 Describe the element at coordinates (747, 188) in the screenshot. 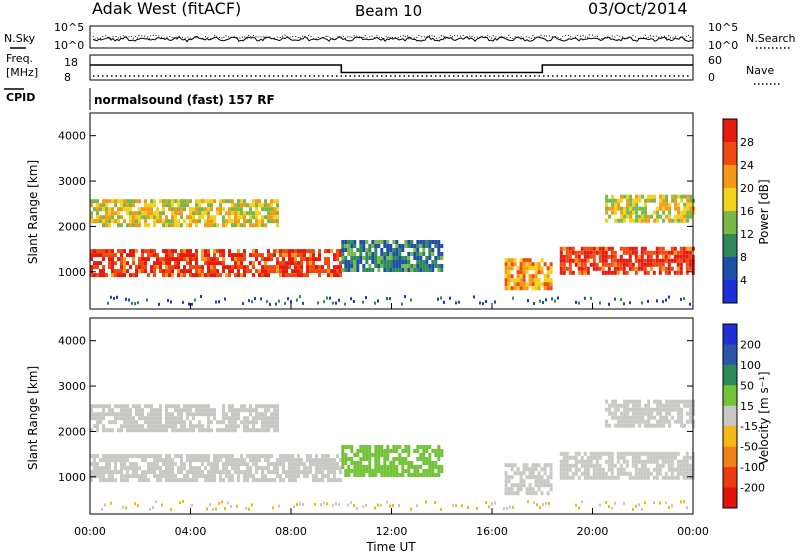

I see `colorbar-tick-label: 20` at that location.